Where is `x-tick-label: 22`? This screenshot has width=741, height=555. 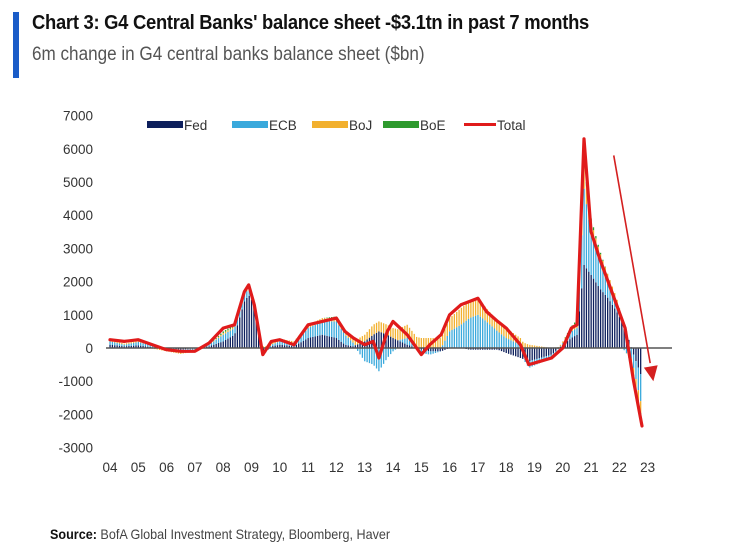
x-tick-label: 22 is located at coordinates (619, 467).